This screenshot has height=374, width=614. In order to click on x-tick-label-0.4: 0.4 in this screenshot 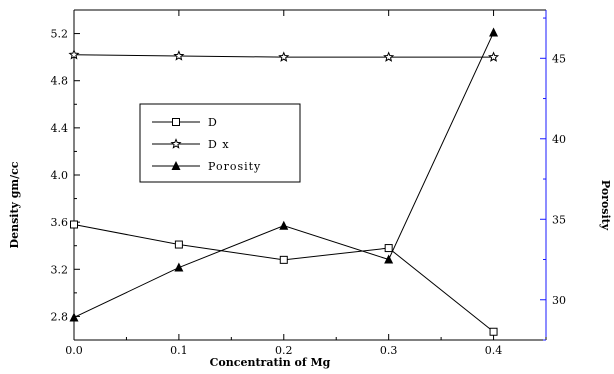, I will do `click(494, 350)`.